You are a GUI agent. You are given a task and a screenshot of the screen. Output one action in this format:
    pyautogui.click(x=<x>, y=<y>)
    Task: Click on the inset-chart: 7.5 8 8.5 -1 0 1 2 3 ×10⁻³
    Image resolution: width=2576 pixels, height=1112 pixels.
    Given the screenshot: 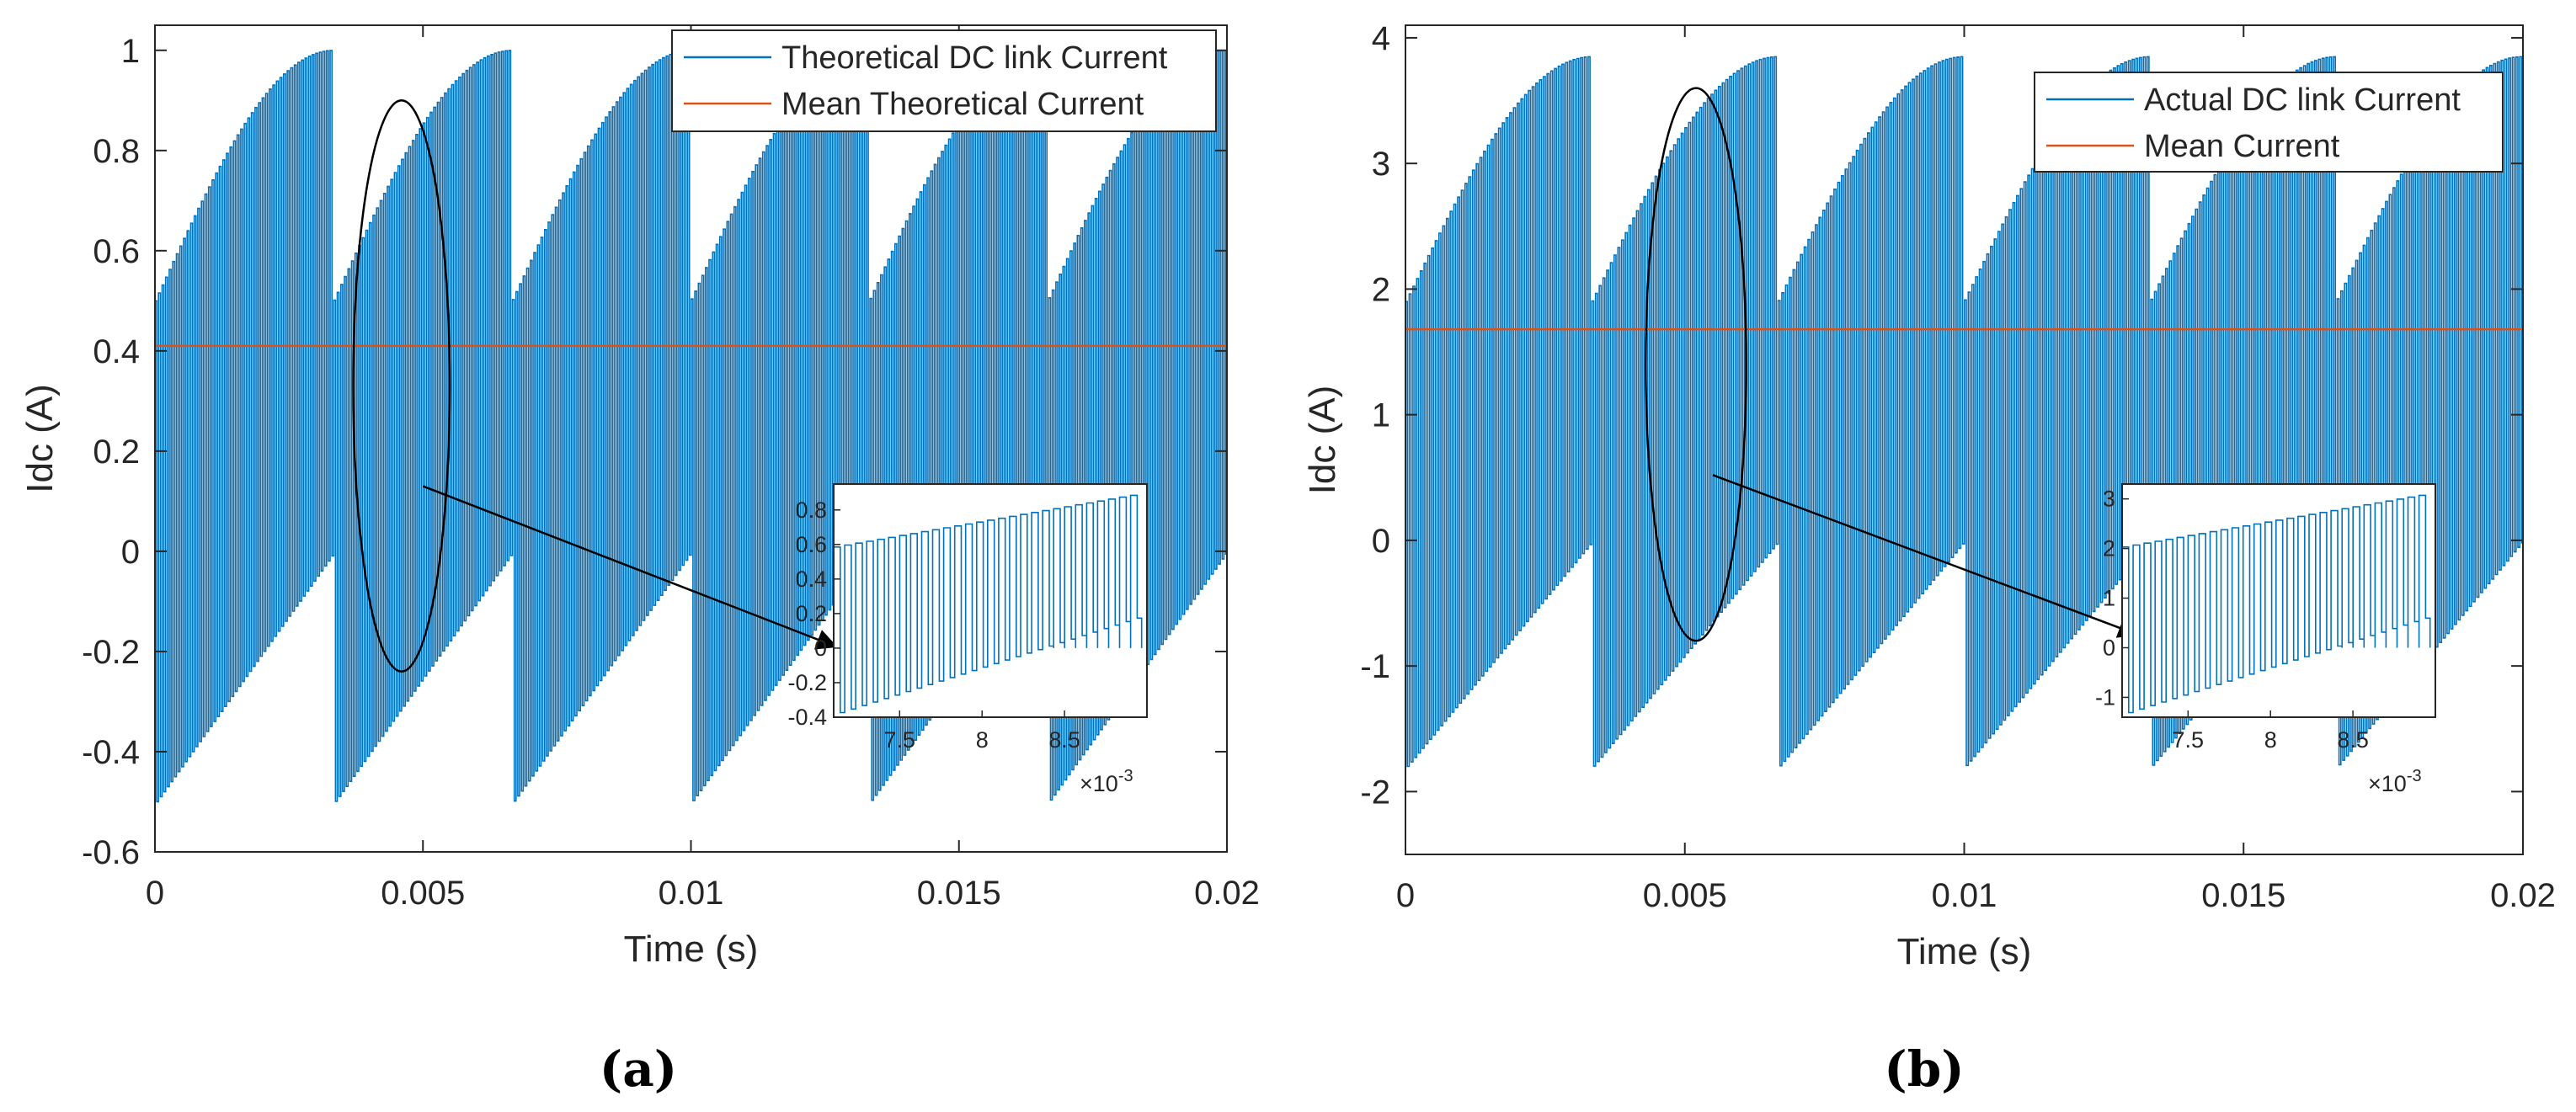 What is the action you would take?
    pyautogui.click(x=2265, y=639)
    